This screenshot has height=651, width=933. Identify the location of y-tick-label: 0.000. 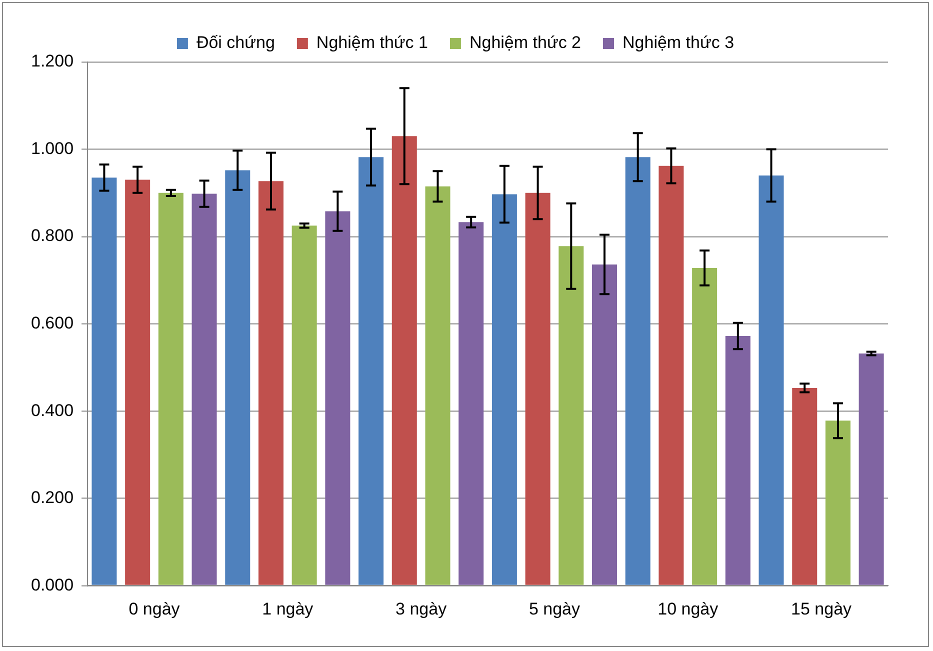
(52, 584).